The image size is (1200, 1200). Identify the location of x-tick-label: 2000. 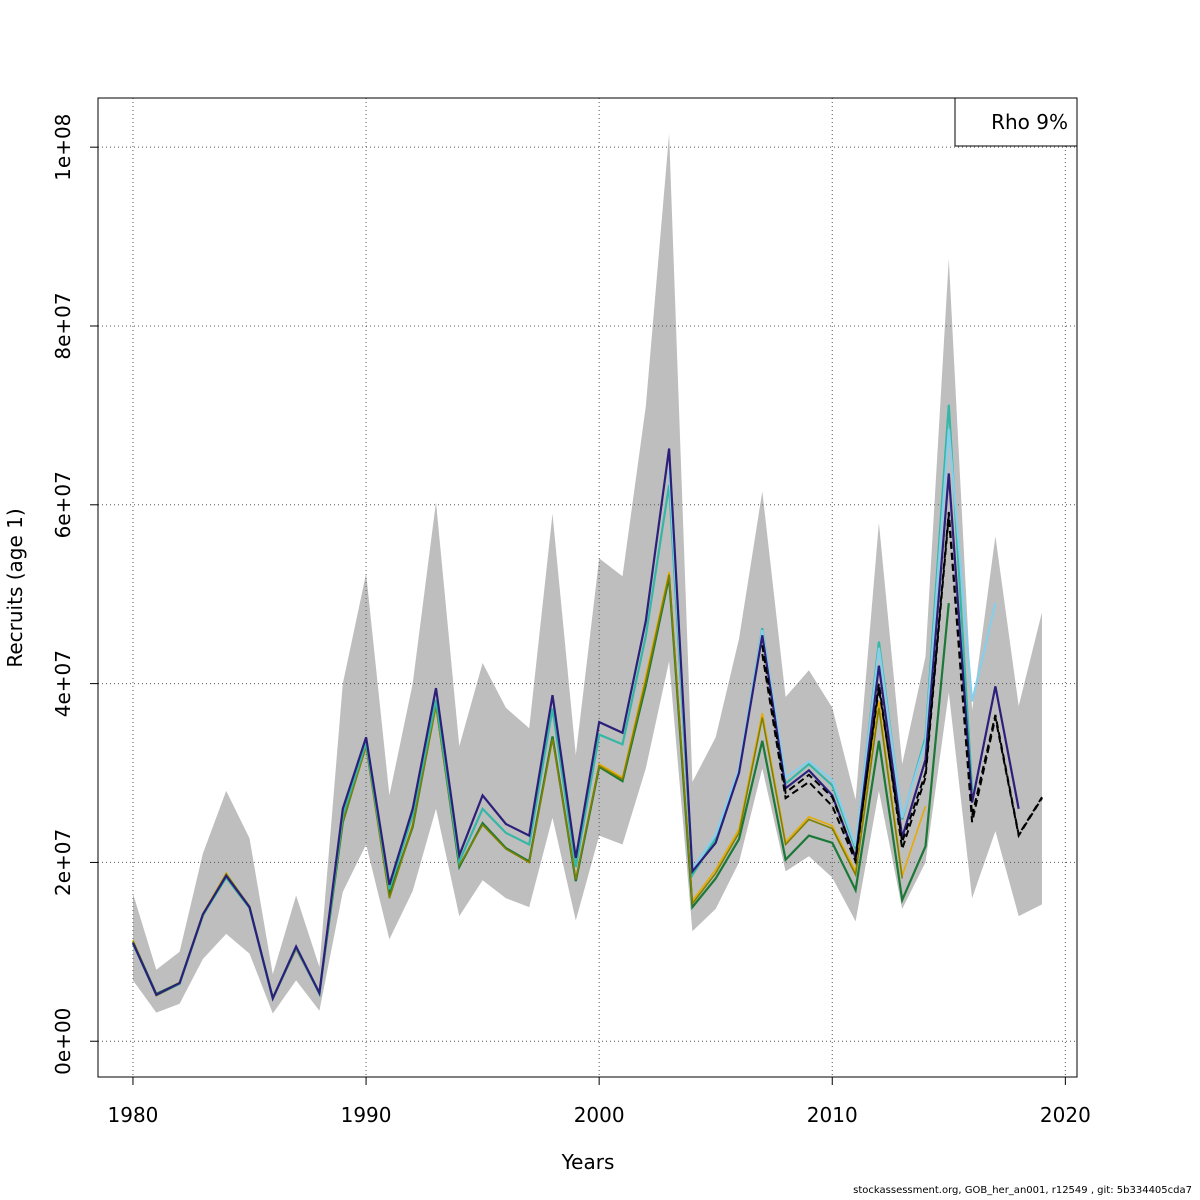
(599, 1115).